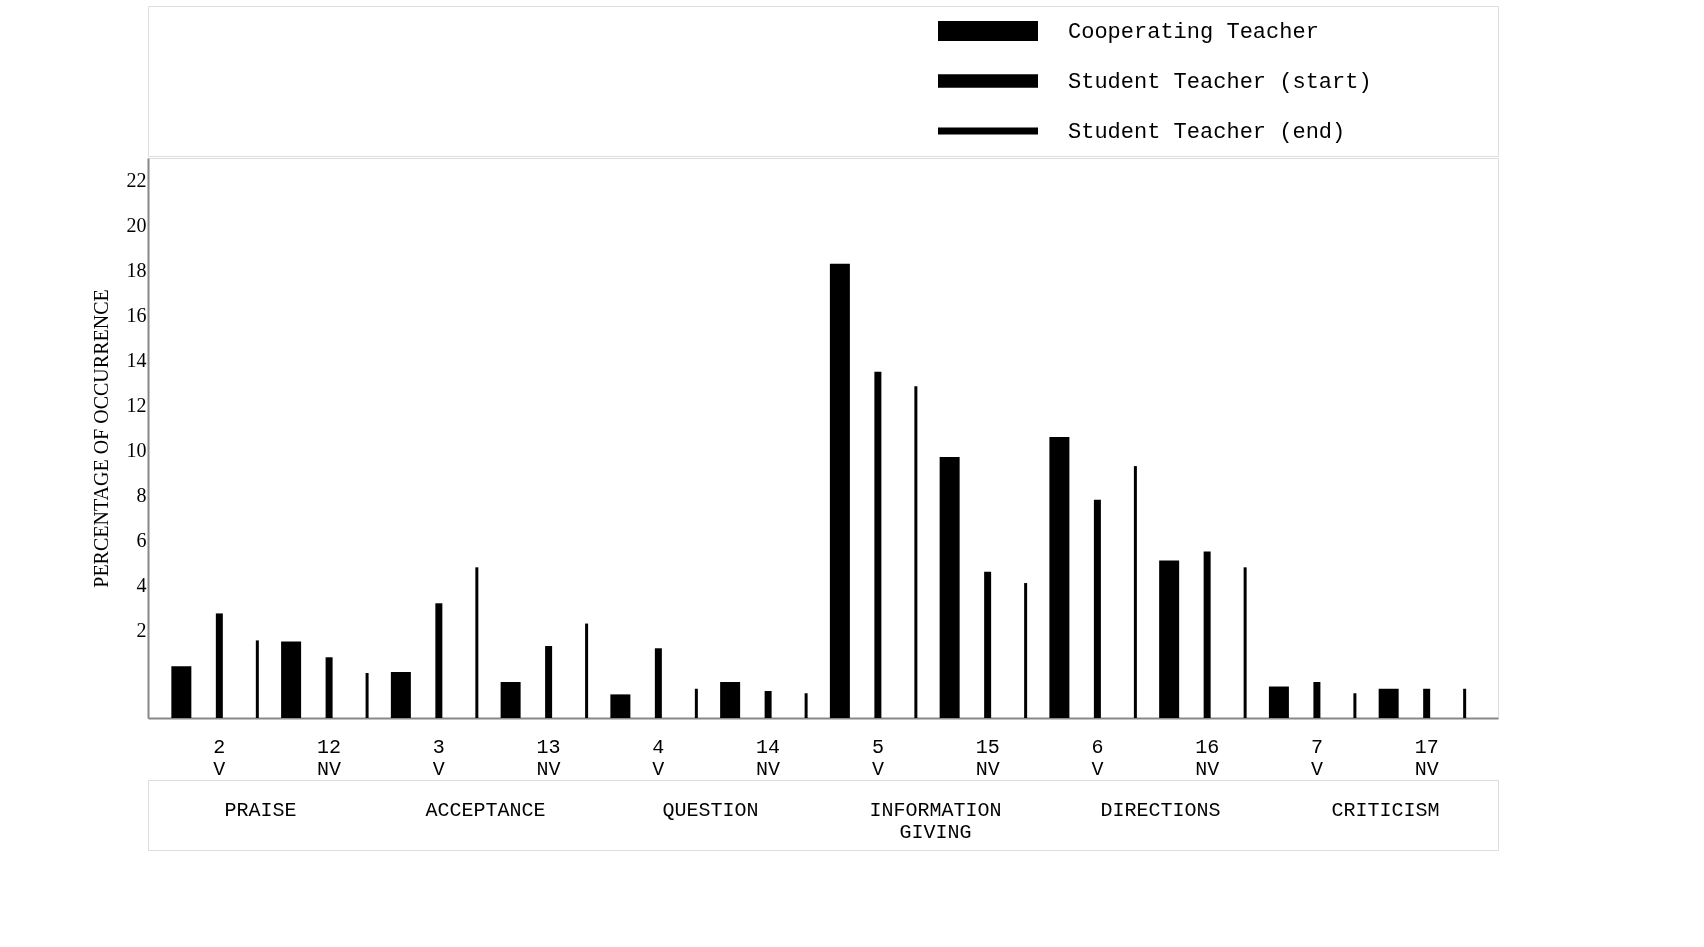 The image size is (1704, 947). I want to click on y-tick-label: 2, so click(141, 629).